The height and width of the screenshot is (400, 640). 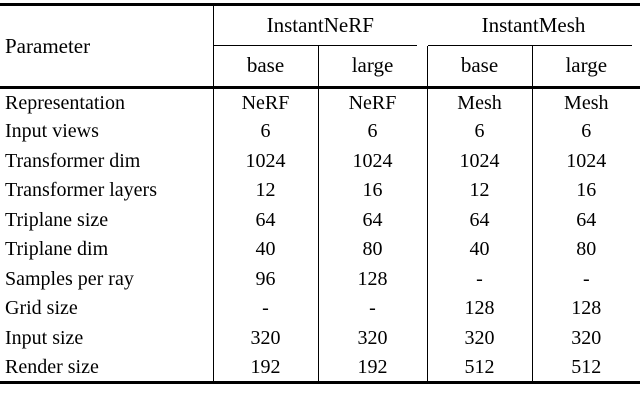 I want to click on table-row: Samples per ray 96 128 - -, so click(x=320, y=279).